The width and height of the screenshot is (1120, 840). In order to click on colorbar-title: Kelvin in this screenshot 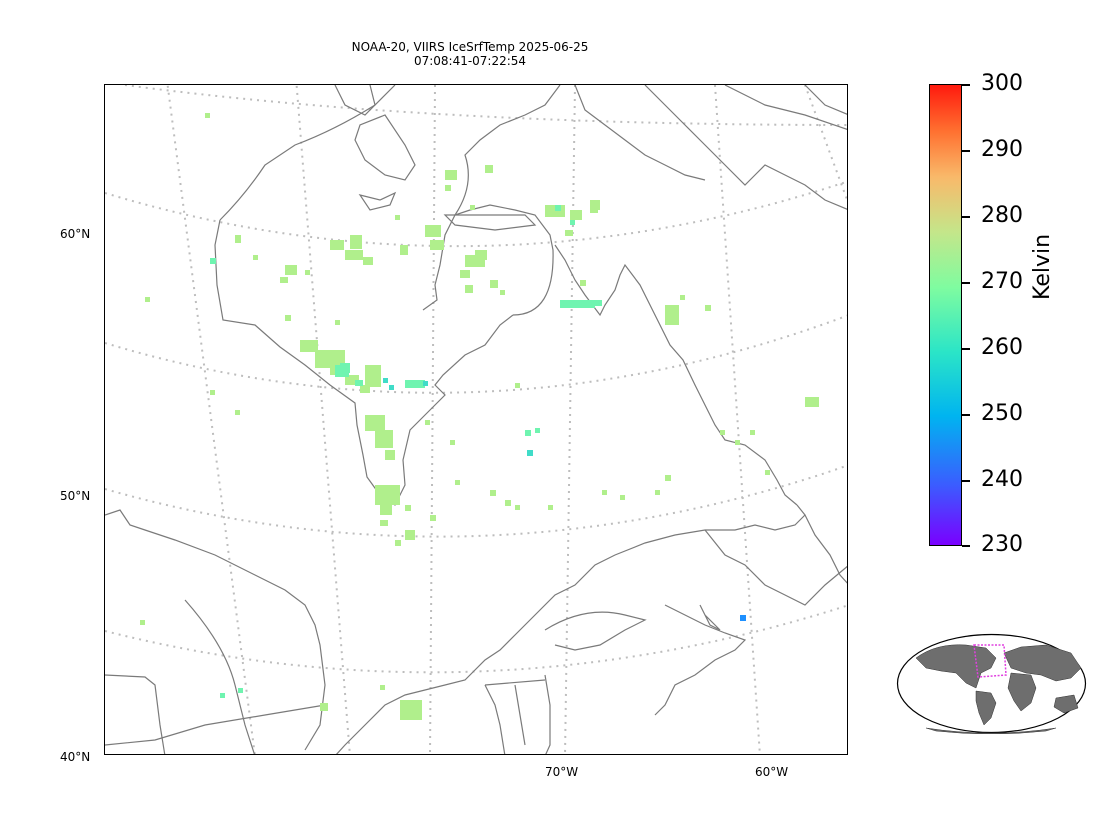, I will do `click(1042, 266)`.